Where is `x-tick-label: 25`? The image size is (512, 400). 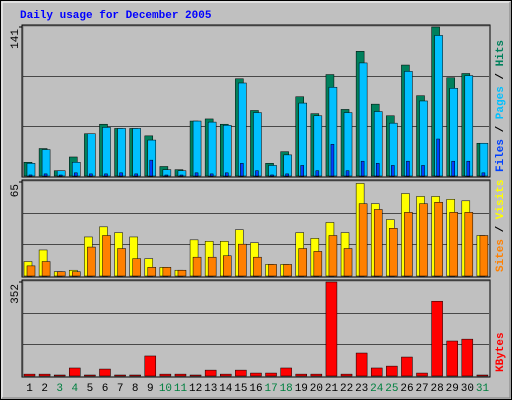 x-tick-label: 25 is located at coordinates (391, 389).